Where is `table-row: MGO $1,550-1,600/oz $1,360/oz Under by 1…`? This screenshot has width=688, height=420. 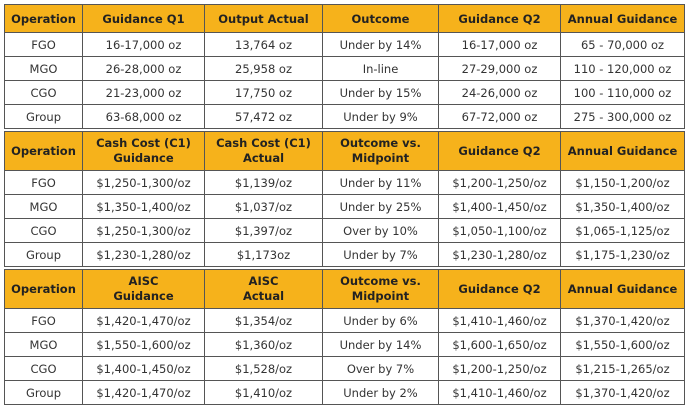 table-row: MGO $1,550-1,600/oz $1,360/oz Under by 1… is located at coordinates (344, 344).